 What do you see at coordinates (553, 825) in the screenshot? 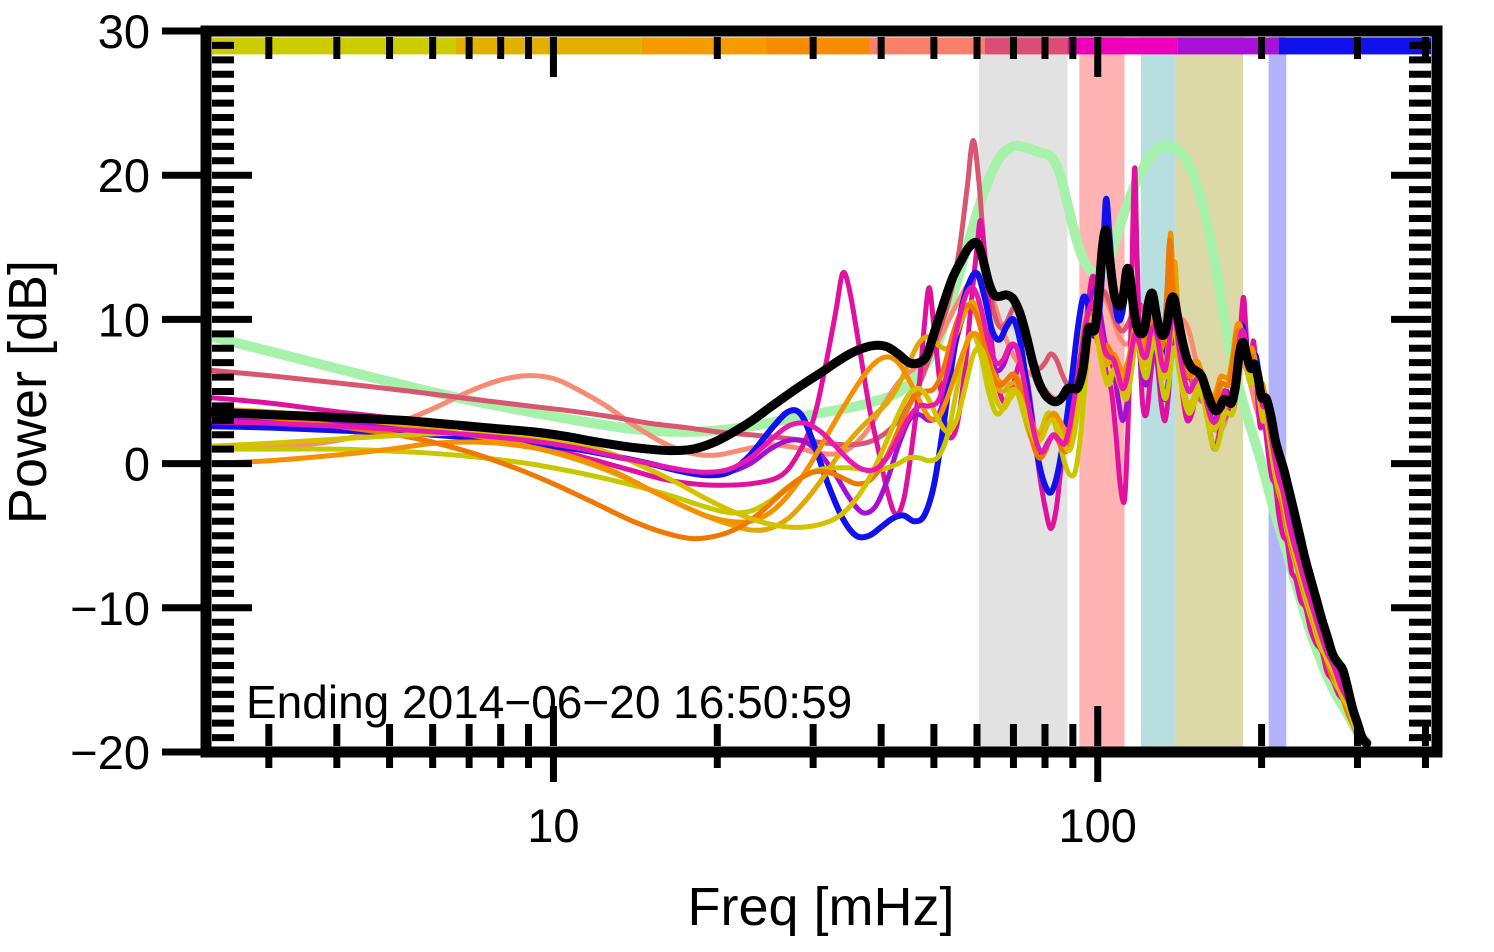
I see `x-tick-label: 10` at bounding box center [553, 825].